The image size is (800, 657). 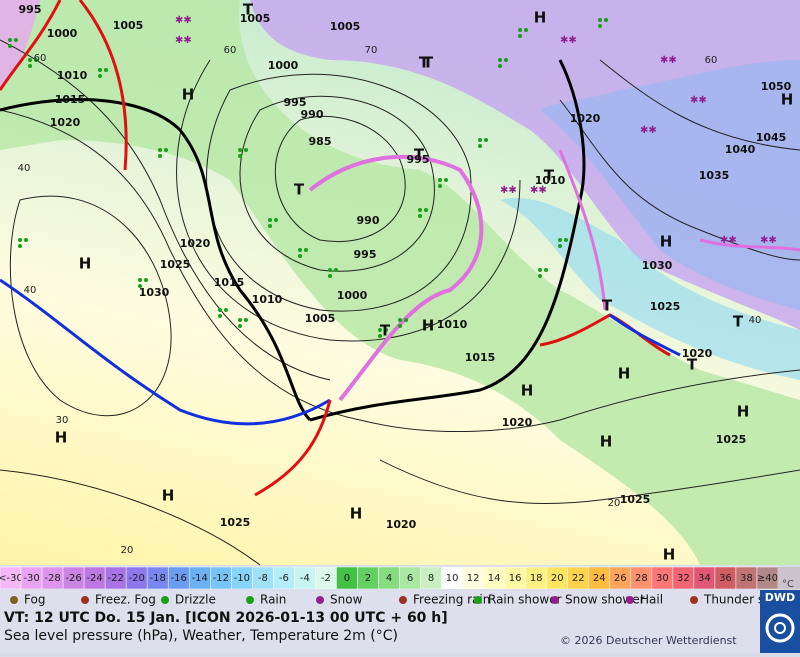 I want to click on scale-label: 4, so click(x=389, y=578).